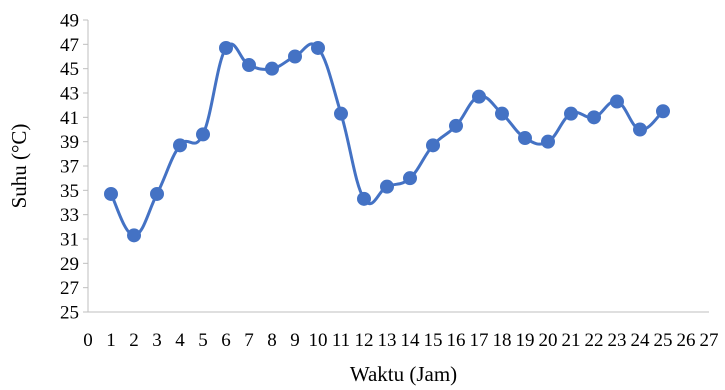 The width and height of the screenshot is (725, 390). What do you see at coordinates (686, 340) in the screenshot?
I see `x-tick-label: 26` at bounding box center [686, 340].